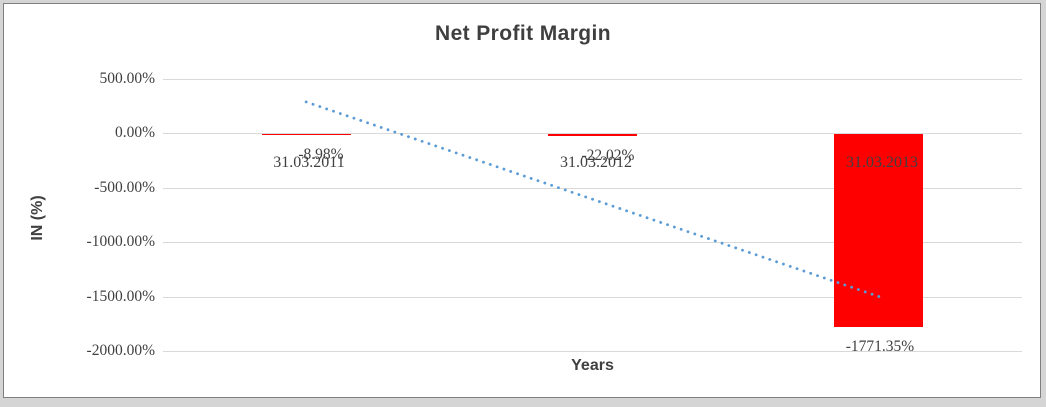 The width and height of the screenshot is (1046, 407). What do you see at coordinates (120, 296) in the screenshot?
I see `y-tick-label: -1500.00%` at bounding box center [120, 296].